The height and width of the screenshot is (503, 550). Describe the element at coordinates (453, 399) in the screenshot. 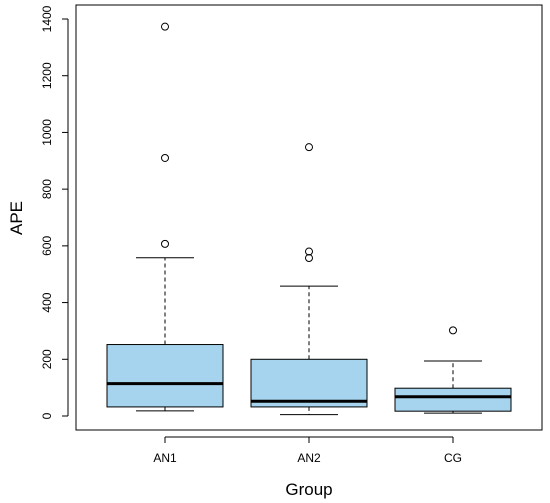

I see `box-cg` at that location.